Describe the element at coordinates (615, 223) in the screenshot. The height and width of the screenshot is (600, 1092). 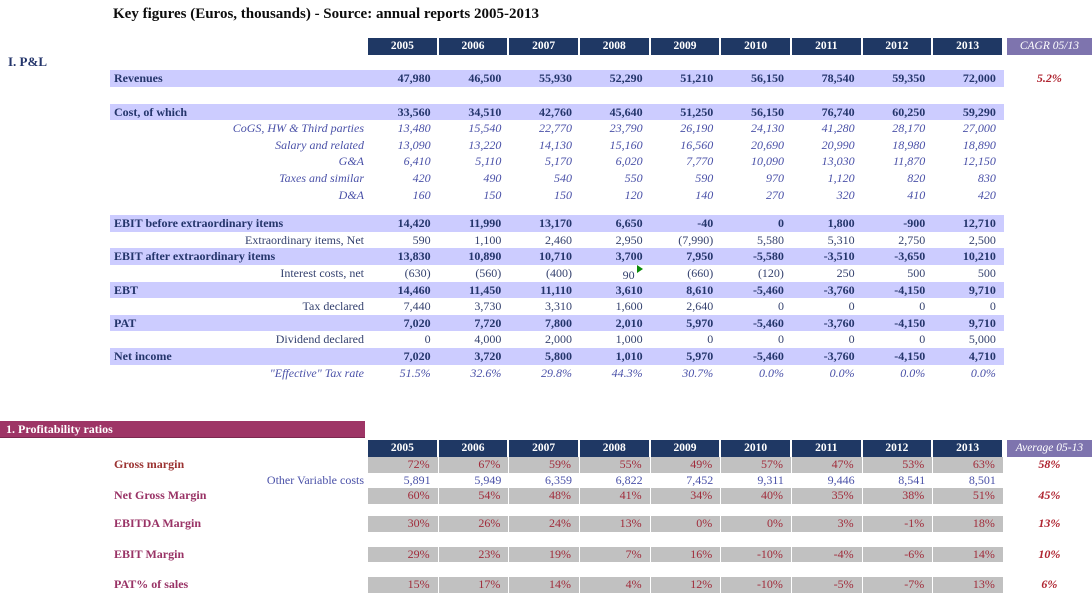
I see `cell: 6,650` at that location.